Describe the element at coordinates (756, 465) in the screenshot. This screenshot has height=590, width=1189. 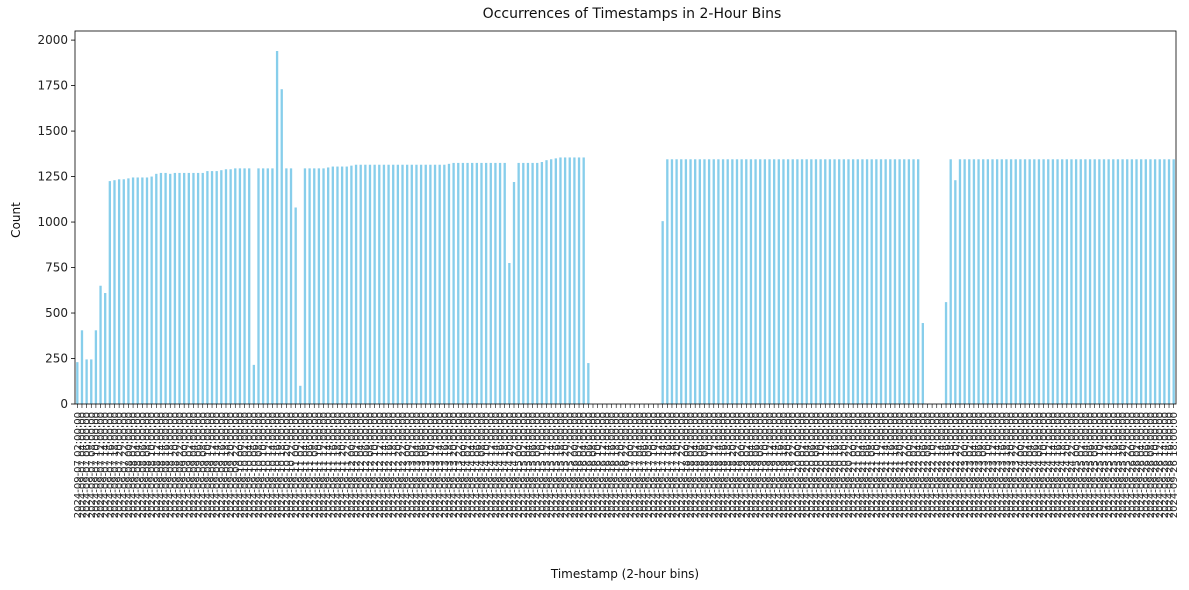
I see `x-tick-label: 2024-09-19 06:00:00` at that location.